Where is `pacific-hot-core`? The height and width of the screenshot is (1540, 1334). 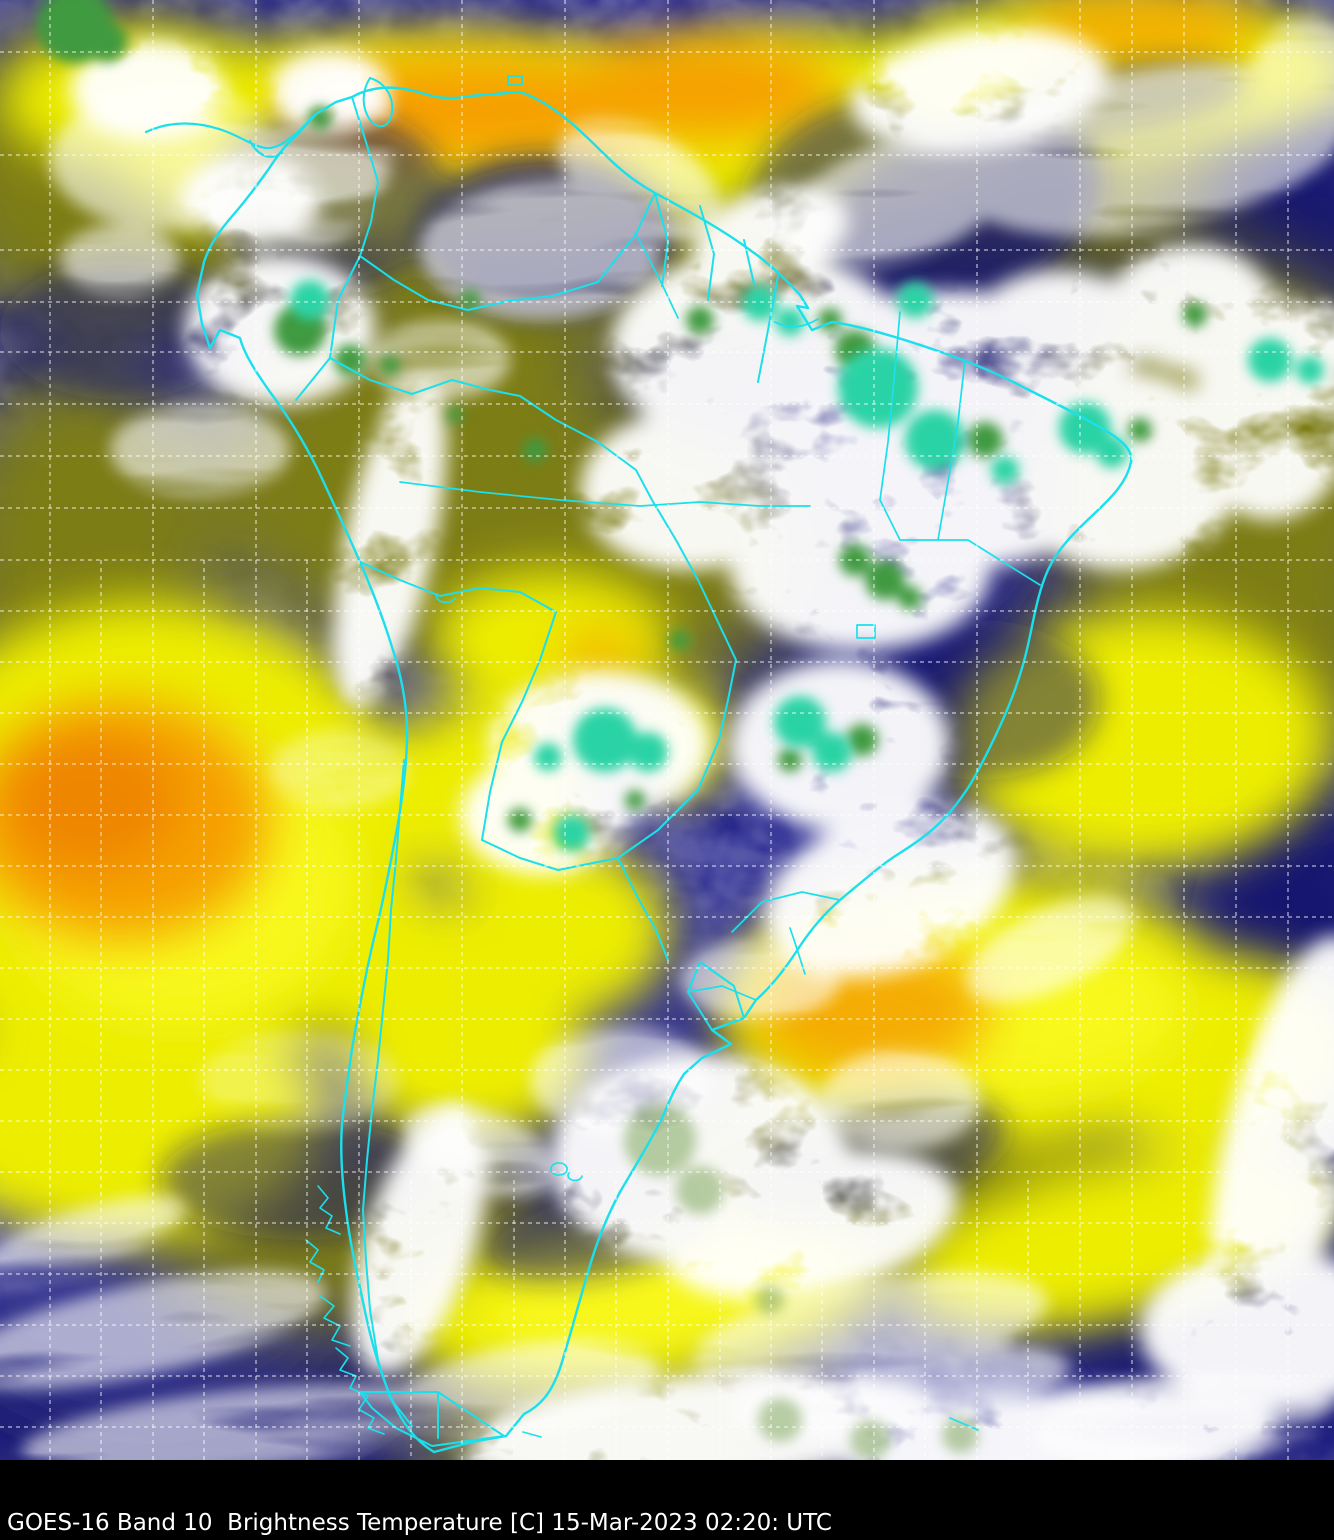 pacific-hot-core is located at coordinates (90, 800).